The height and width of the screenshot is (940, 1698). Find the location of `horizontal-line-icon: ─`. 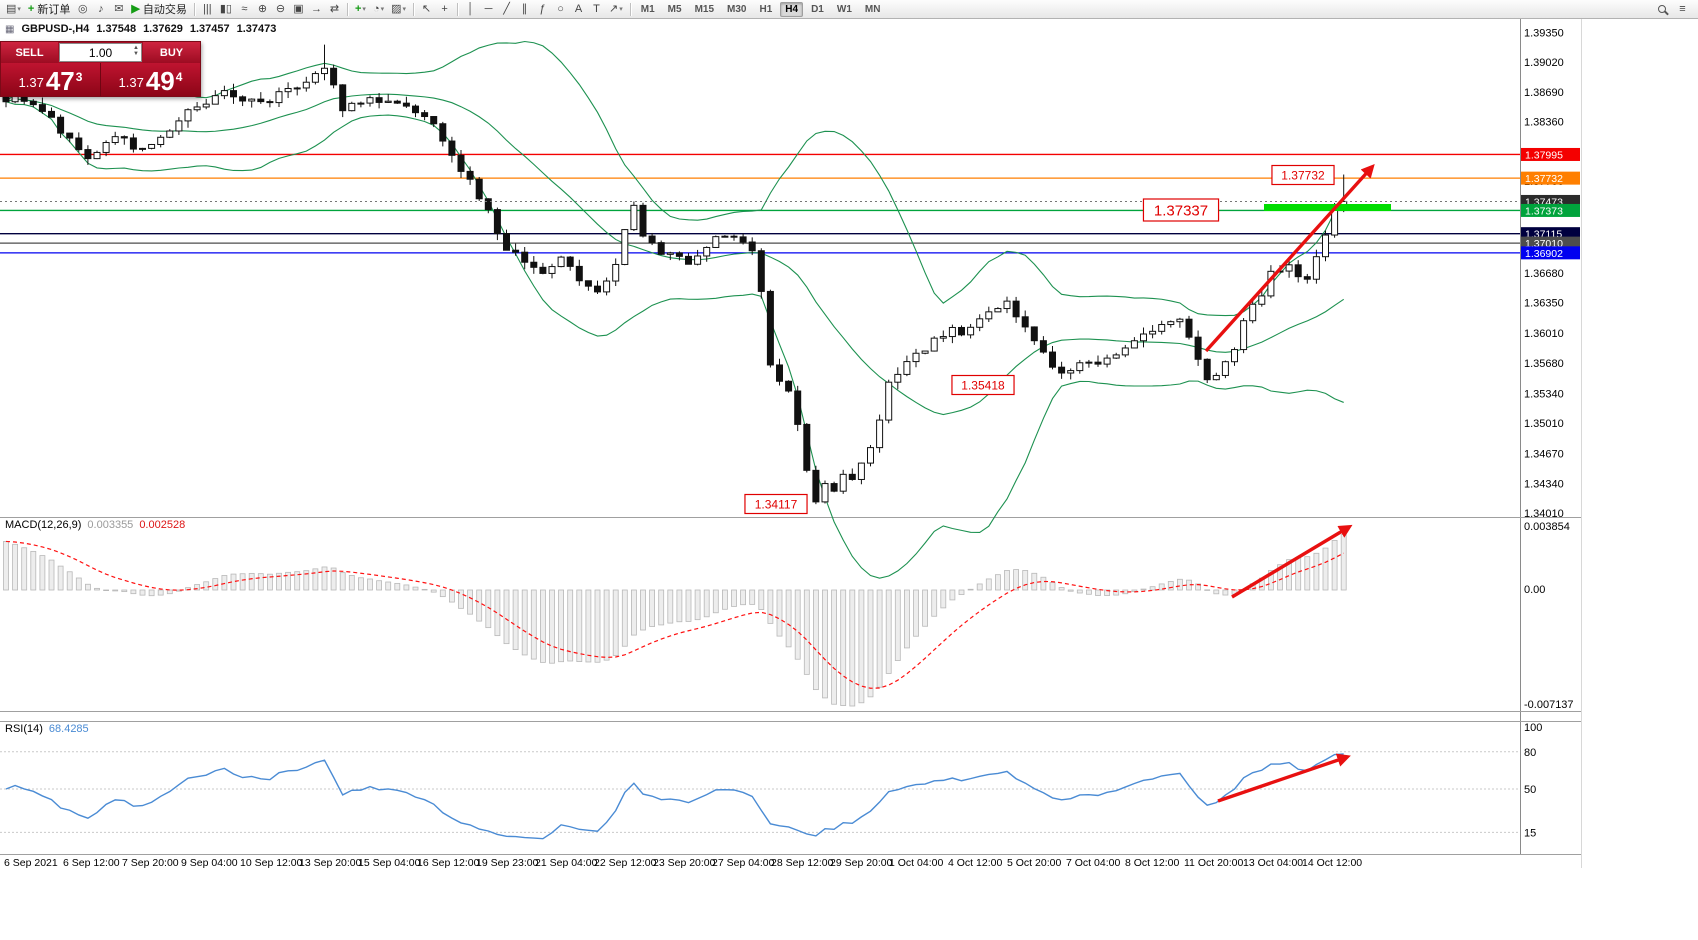

horizontal-line-icon: ─ is located at coordinates (488, 9).